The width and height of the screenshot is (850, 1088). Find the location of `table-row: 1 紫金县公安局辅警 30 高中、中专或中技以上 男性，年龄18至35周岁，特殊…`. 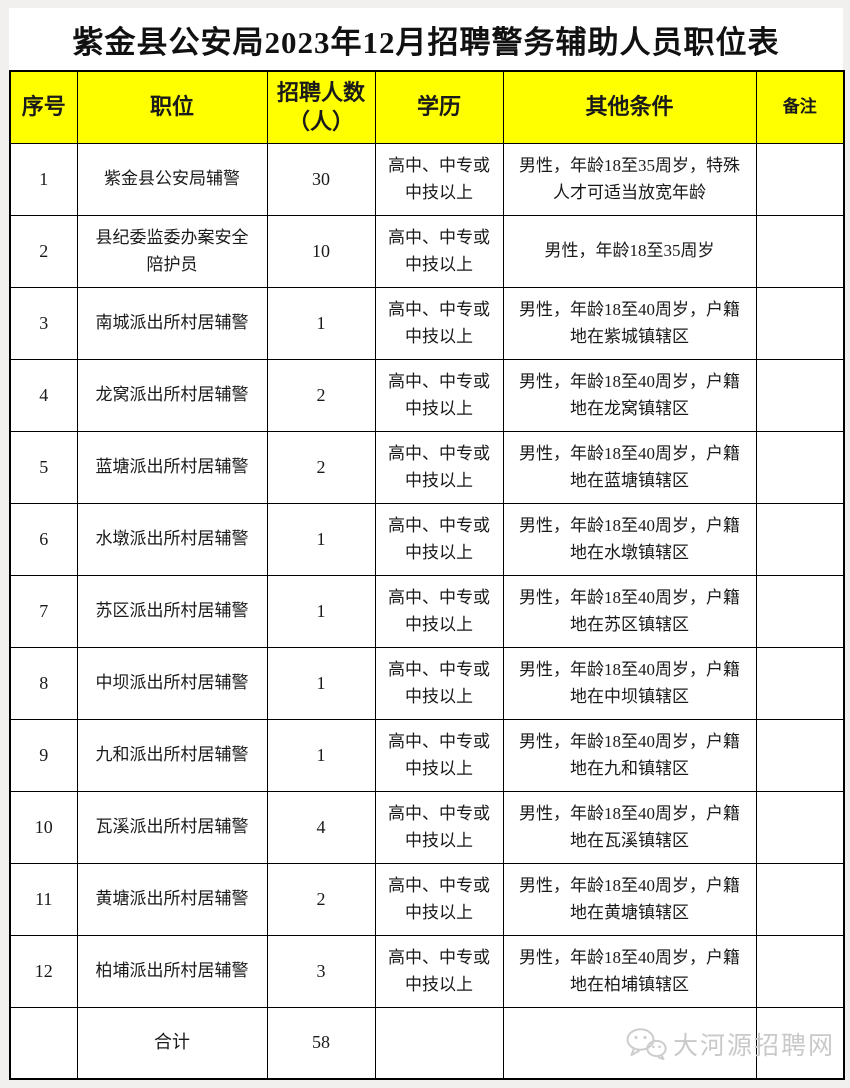

table-row: 1 紫金县公安局辅警 30 高中、中专或中技以上 男性，年龄18至35周岁，特殊… is located at coordinates (427, 179).